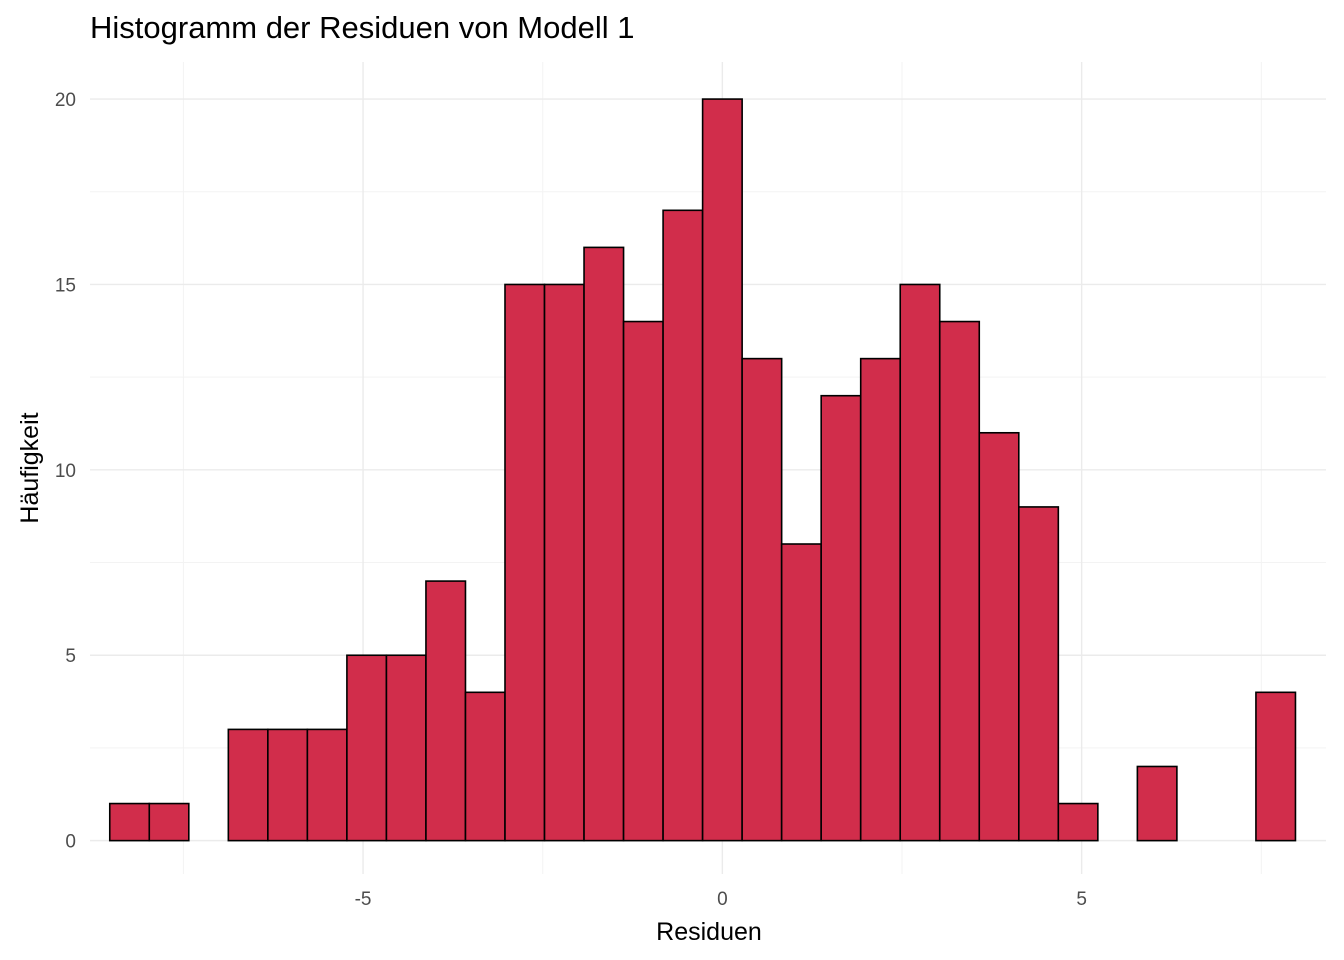 This screenshot has width=1344, height=960. What do you see at coordinates (709, 932) in the screenshot?
I see `x-axis-title: Residuen` at bounding box center [709, 932].